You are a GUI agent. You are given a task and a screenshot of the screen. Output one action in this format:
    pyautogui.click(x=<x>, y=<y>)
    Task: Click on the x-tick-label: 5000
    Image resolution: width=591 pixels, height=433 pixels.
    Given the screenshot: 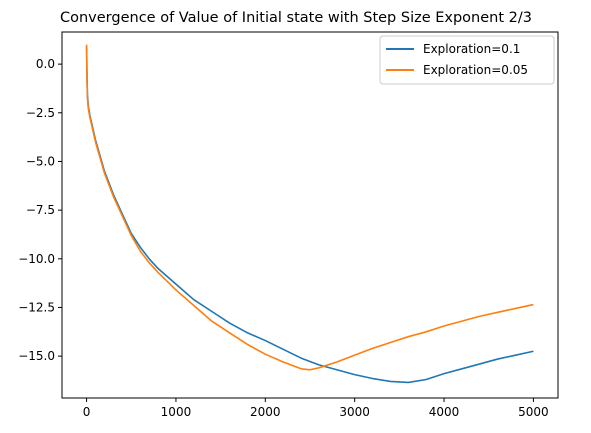 What is the action you would take?
    pyautogui.click(x=533, y=412)
    